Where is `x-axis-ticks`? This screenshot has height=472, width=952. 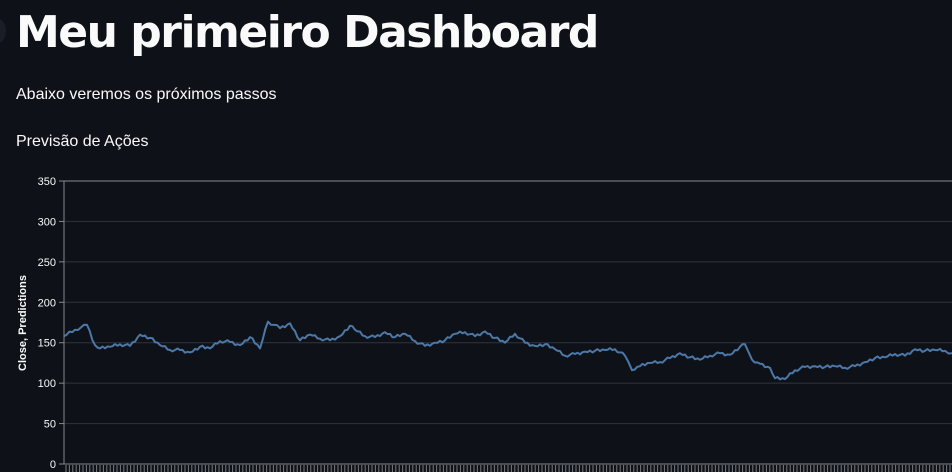 x-axis-ticks is located at coordinates (508, 467).